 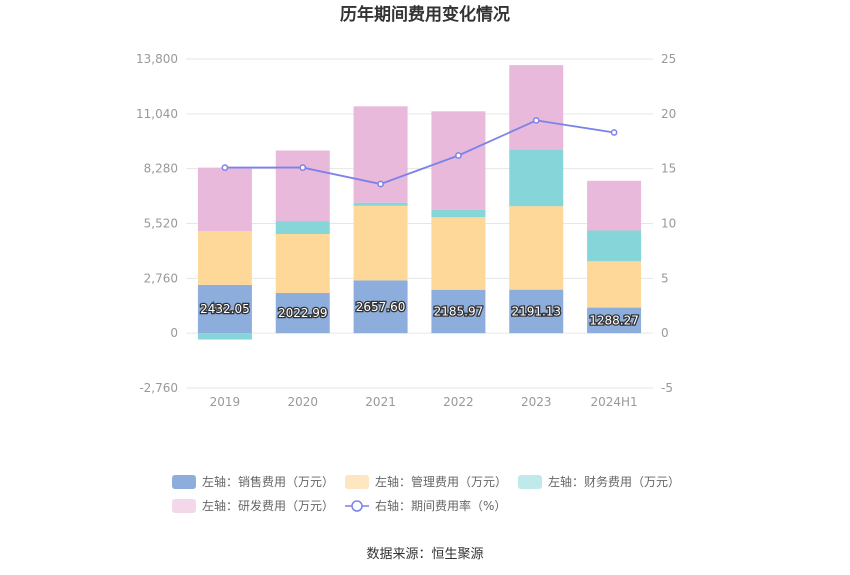 I want to click on bar-value-label: 2022.99, so click(x=303, y=313).